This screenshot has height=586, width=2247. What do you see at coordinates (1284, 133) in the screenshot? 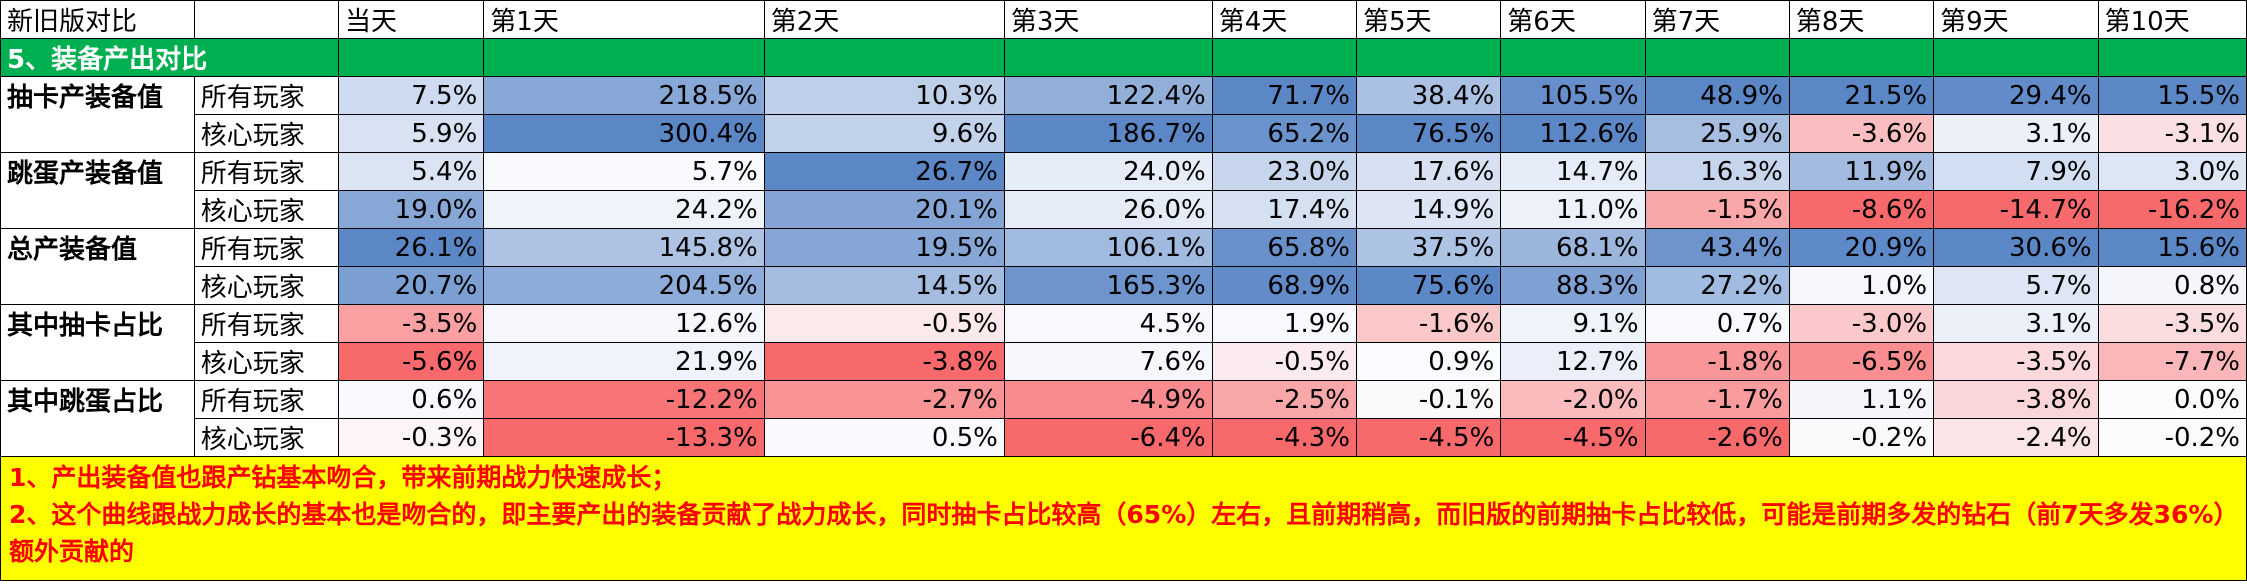
I see `value-cell: 65.2%` at bounding box center [1284, 133].